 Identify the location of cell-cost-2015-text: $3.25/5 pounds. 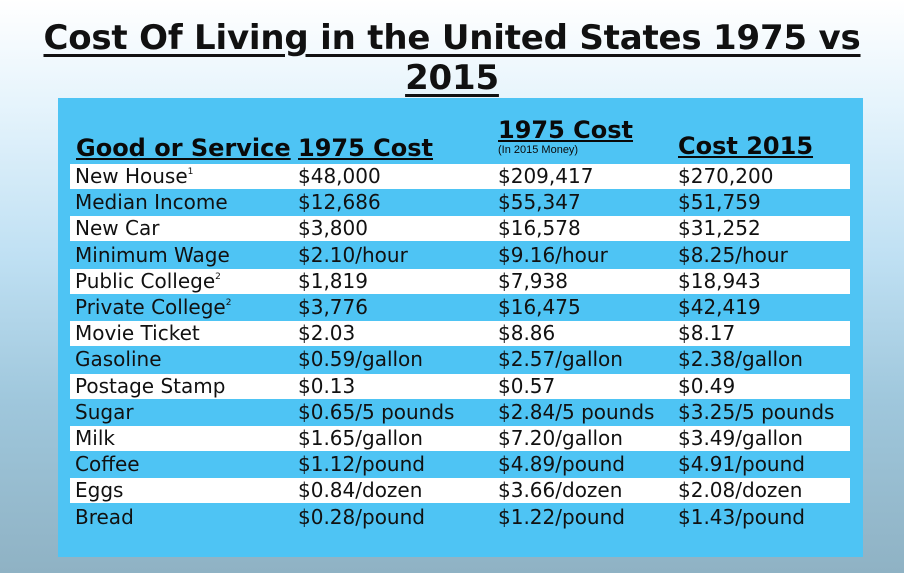
(756, 411).